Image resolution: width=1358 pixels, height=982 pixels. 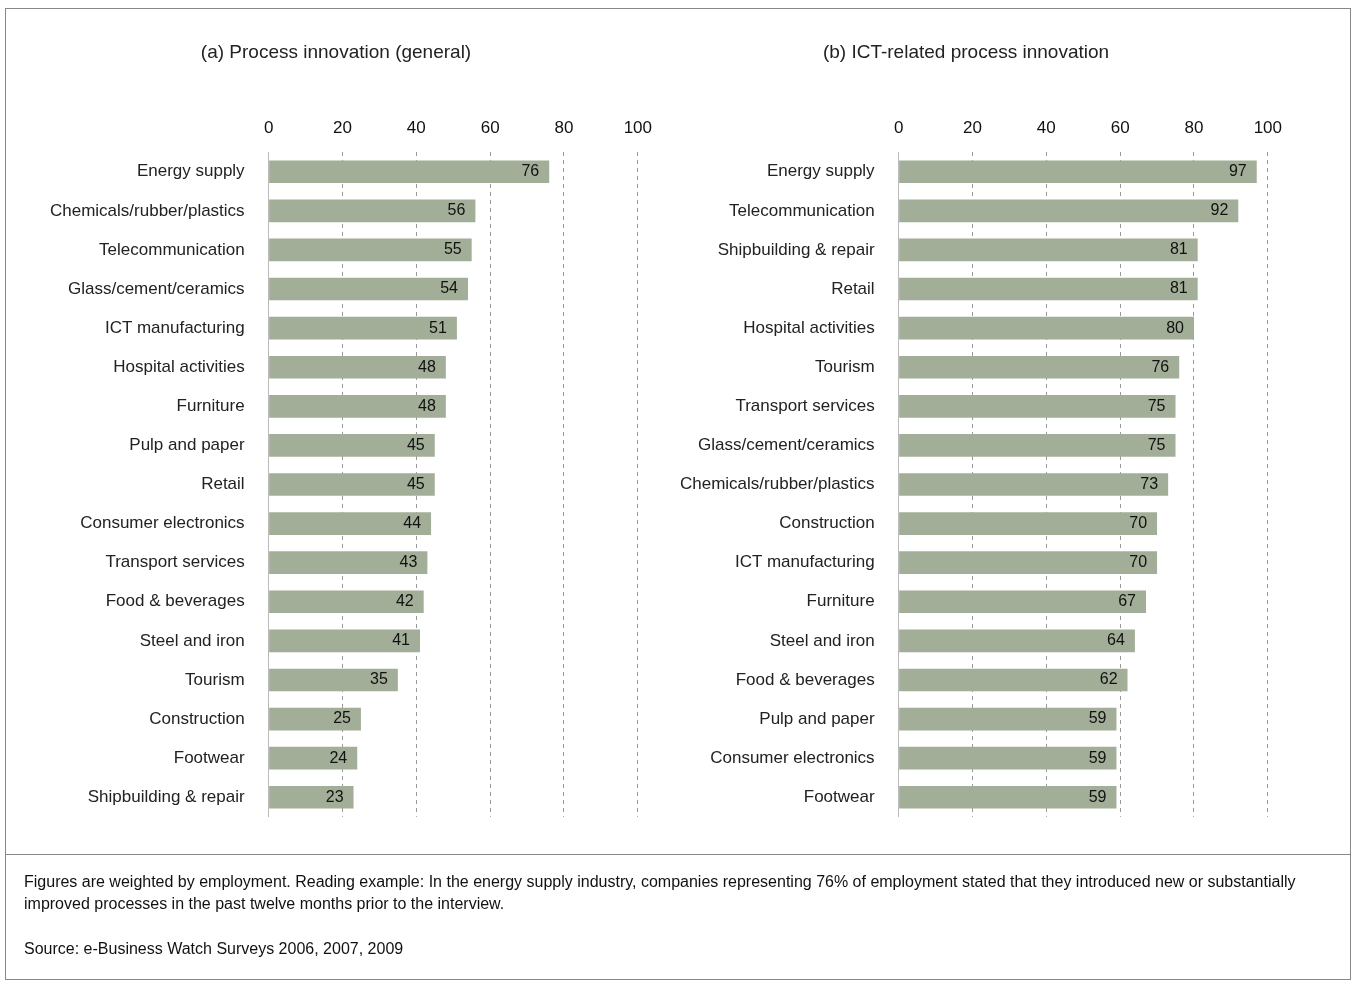 I want to click on y-tick-label: Pulp and paper, so click(x=187, y=445).